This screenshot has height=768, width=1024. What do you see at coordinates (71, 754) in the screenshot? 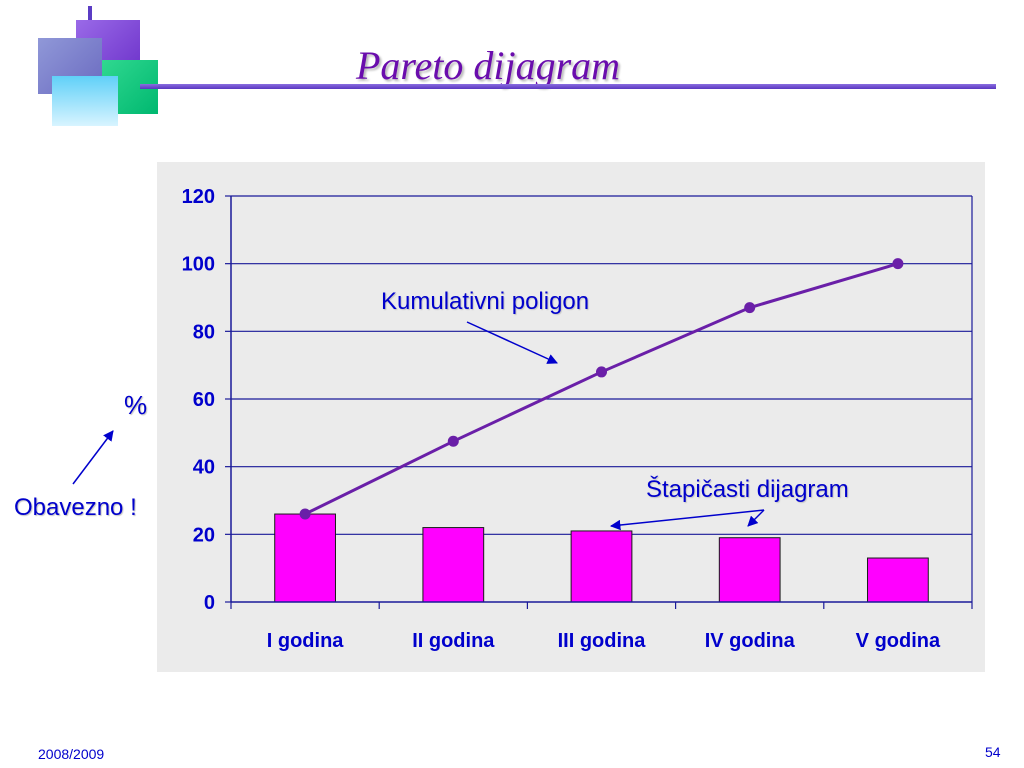
I see `footer-year: 2008/2009` at bounding box center [71, 754].